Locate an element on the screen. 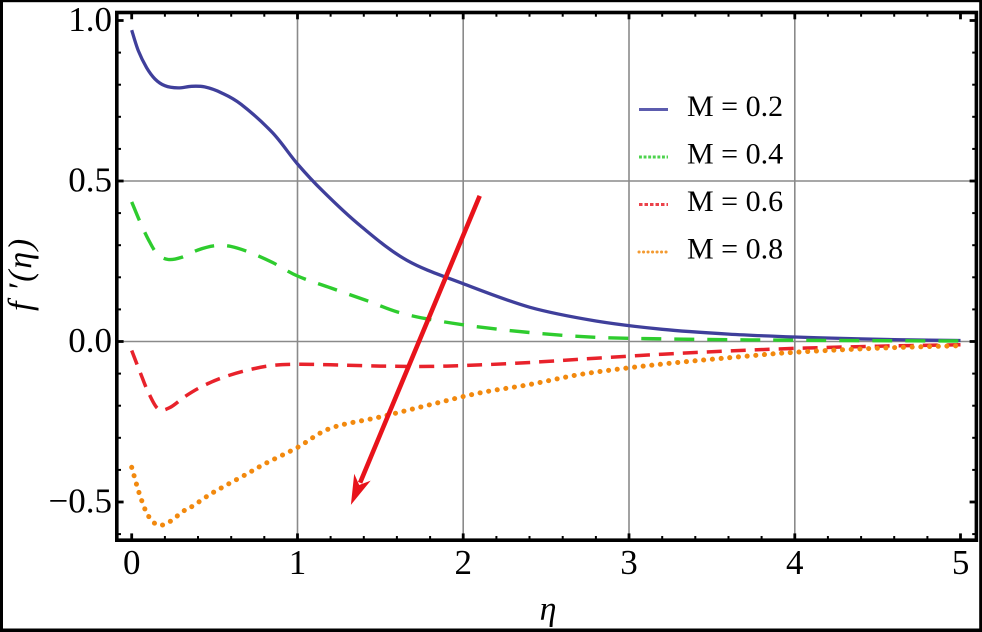 The image size is (982, 632). svg-text: M = 0.2 is located at coordinates (735, 106).